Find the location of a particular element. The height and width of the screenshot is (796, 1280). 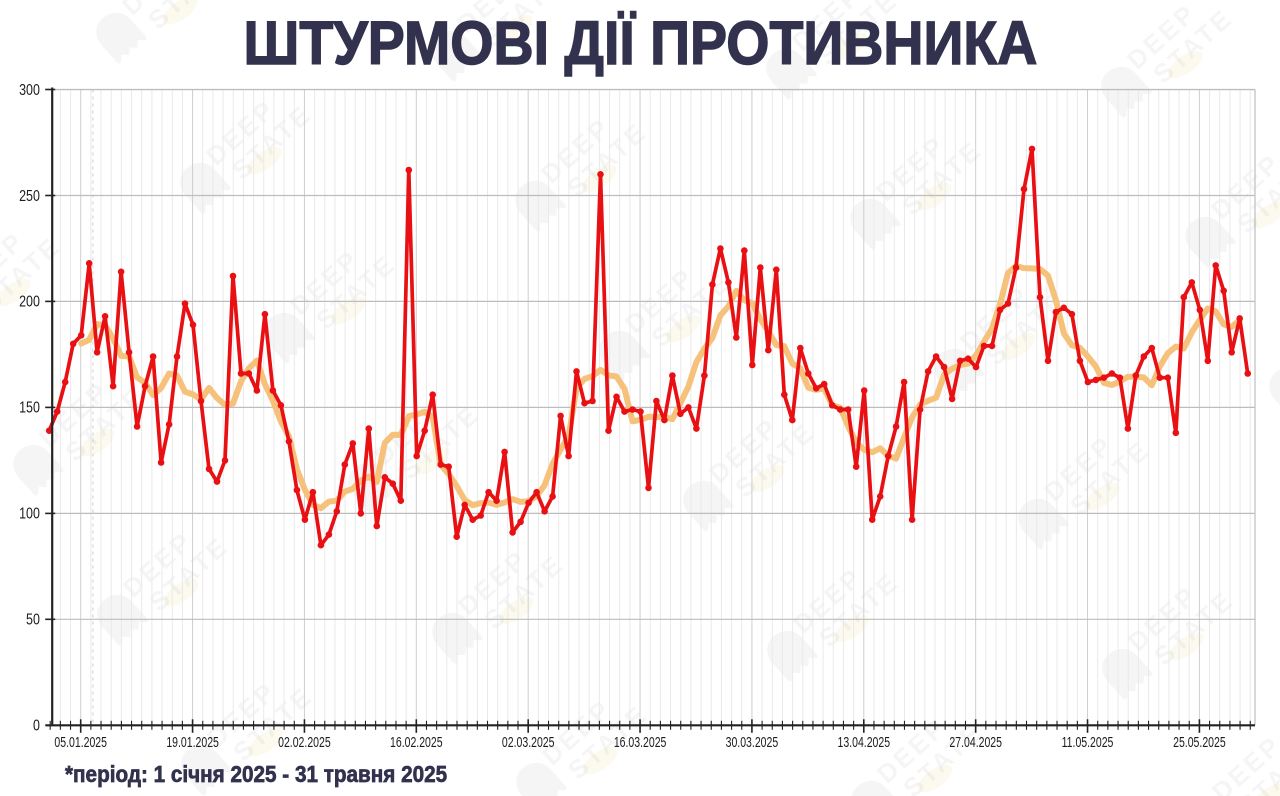

svg-text: 02.02.2025 is located at coordinates (304, 742).